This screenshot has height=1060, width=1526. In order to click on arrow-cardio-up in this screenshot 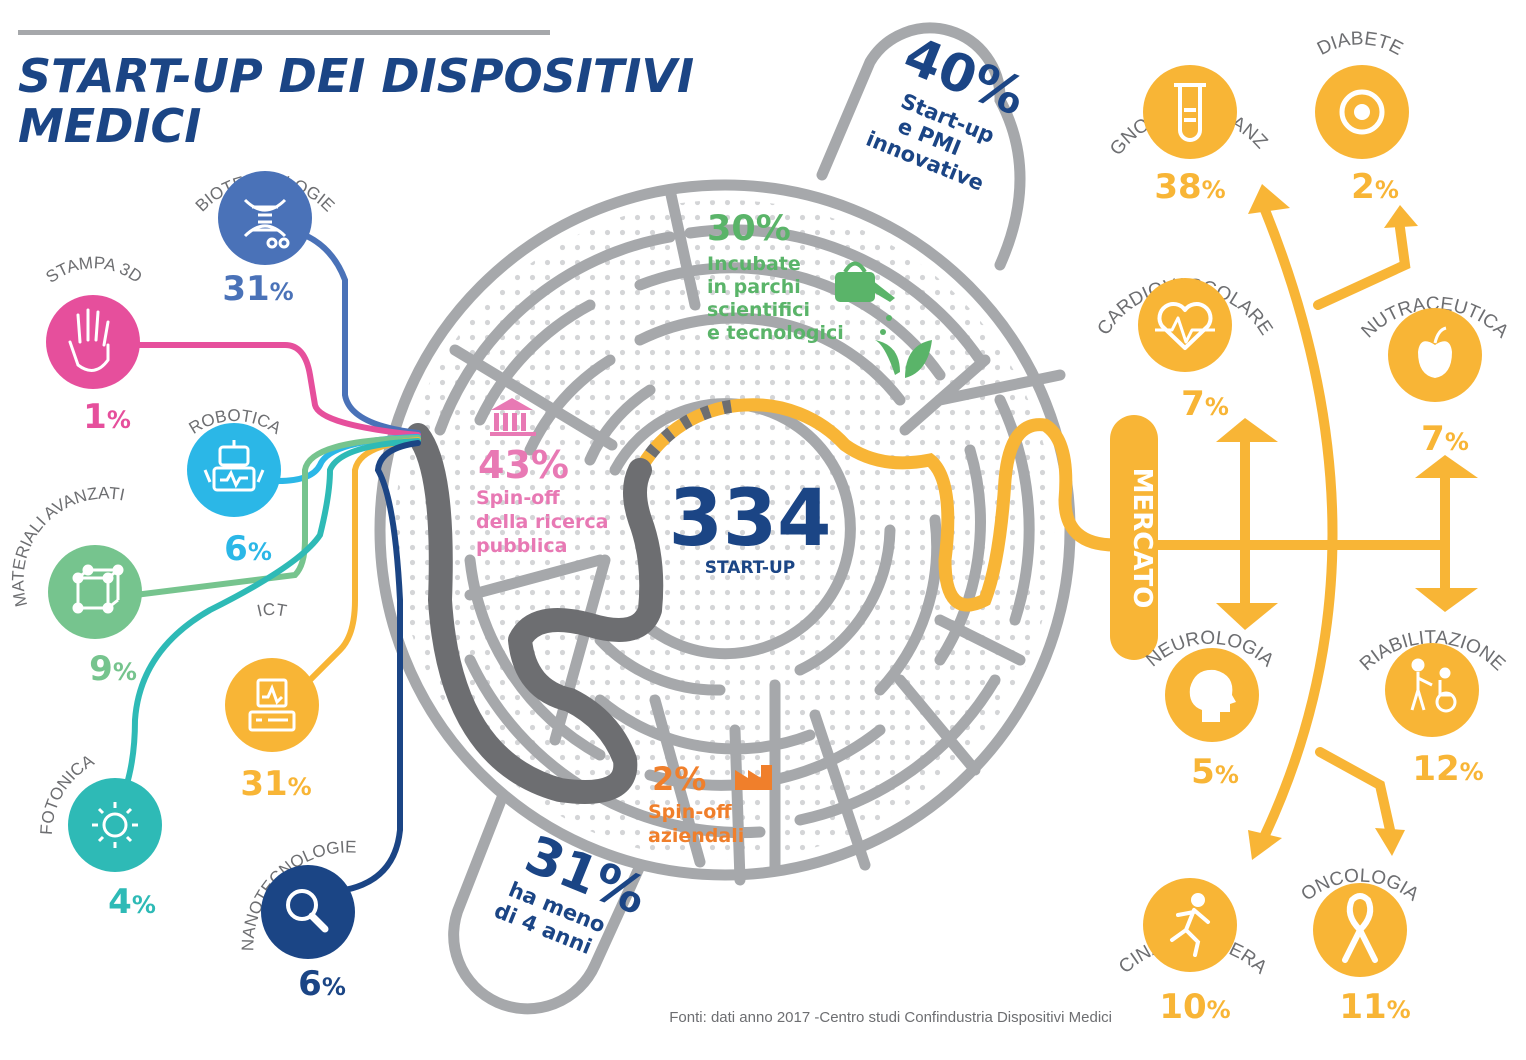, I will do `click(1247, 430)`.